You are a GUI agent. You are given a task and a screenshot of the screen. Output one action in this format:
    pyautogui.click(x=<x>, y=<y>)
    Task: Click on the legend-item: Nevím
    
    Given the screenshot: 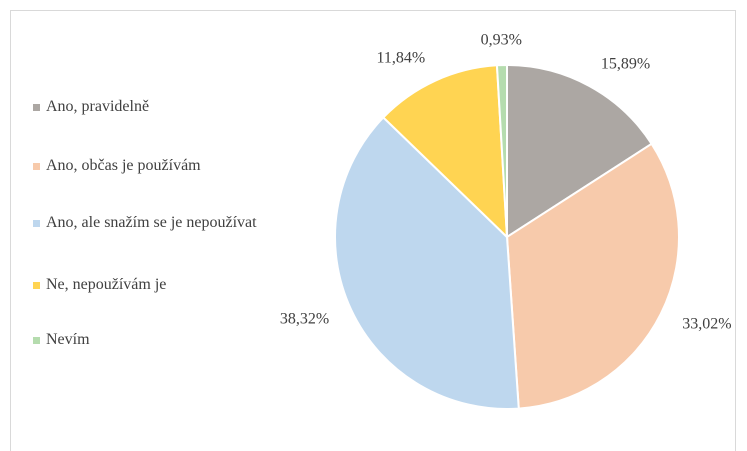 What is the action you would take?
    pyautogui.click(x=148, y=340)
    